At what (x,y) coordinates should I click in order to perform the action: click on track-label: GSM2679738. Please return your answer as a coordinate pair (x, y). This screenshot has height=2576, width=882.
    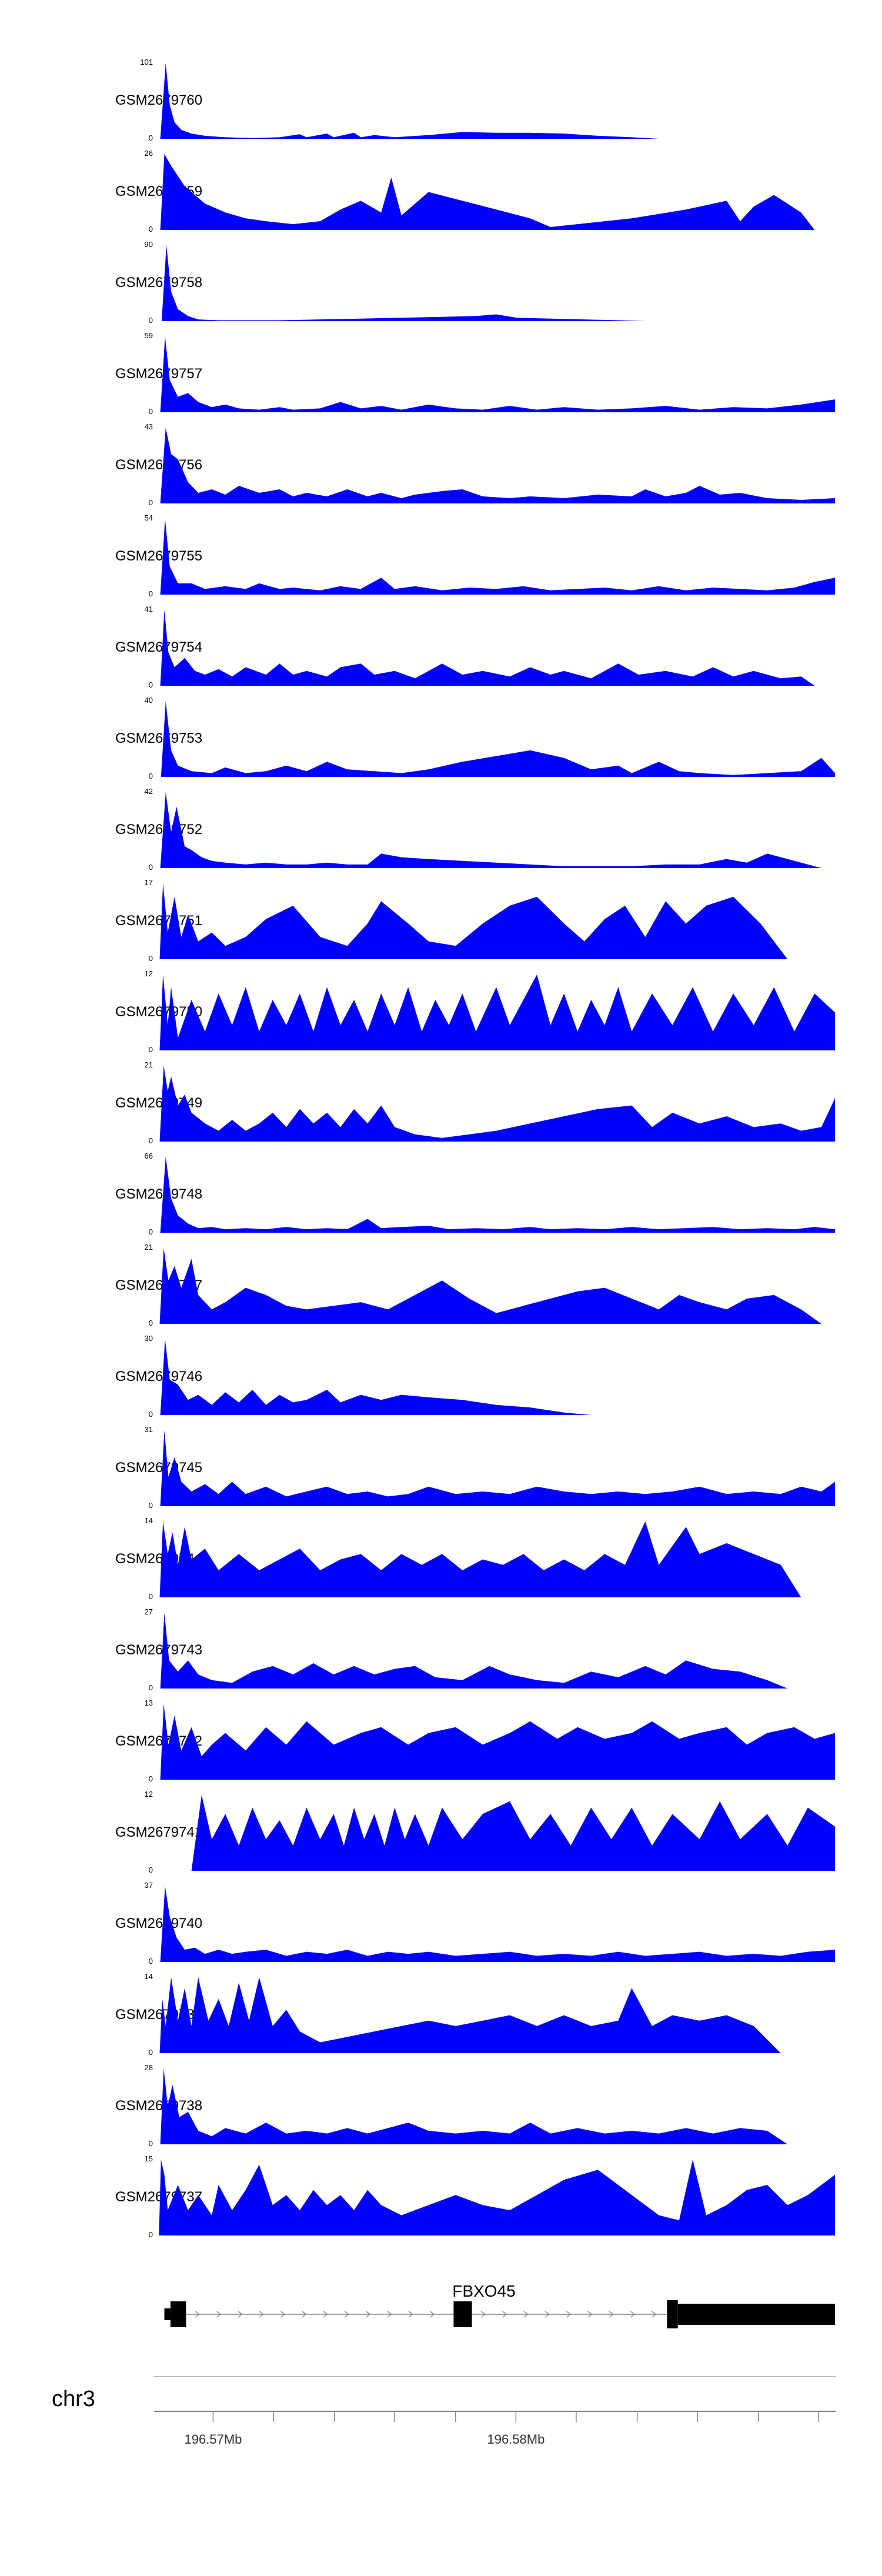
    Looking at the image, I should click on (159, 2106).